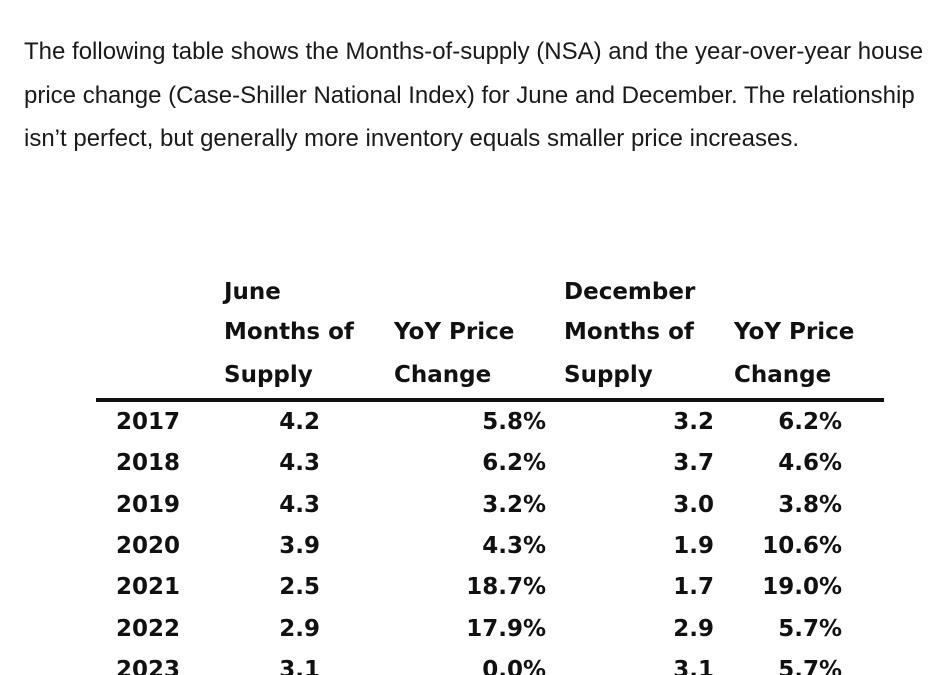 Image resolution: width=943 pixels, height=675 pixels. What do you see at coordinates (693, 422) in the screenshot?
I see `dec-months-cell: 3.2` at bounding box center [693, 422].